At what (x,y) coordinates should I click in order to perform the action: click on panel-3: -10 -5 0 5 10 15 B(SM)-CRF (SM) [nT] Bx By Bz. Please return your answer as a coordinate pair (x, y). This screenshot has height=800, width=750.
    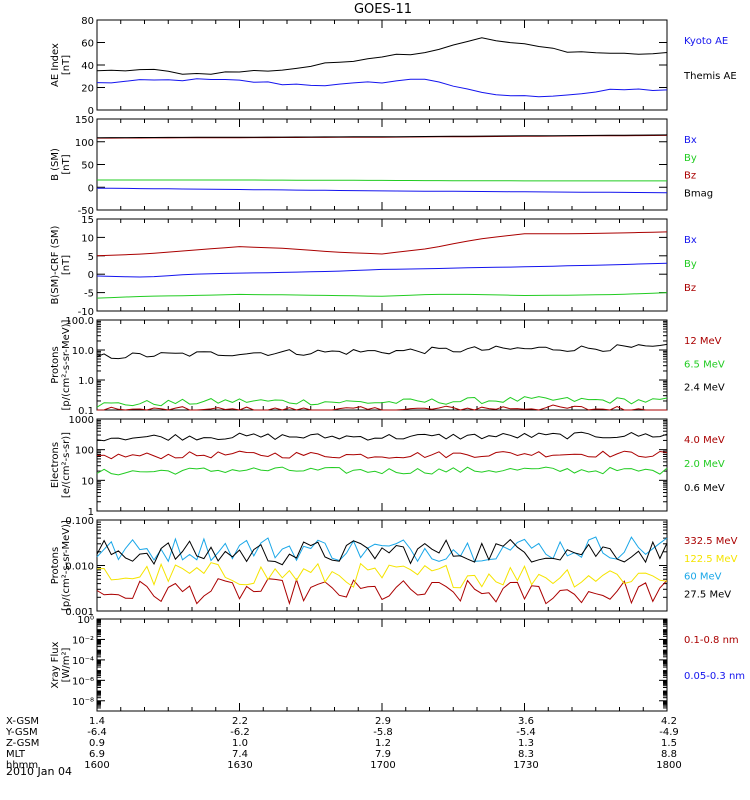
    Looking at the image, I should click on (373, 266).